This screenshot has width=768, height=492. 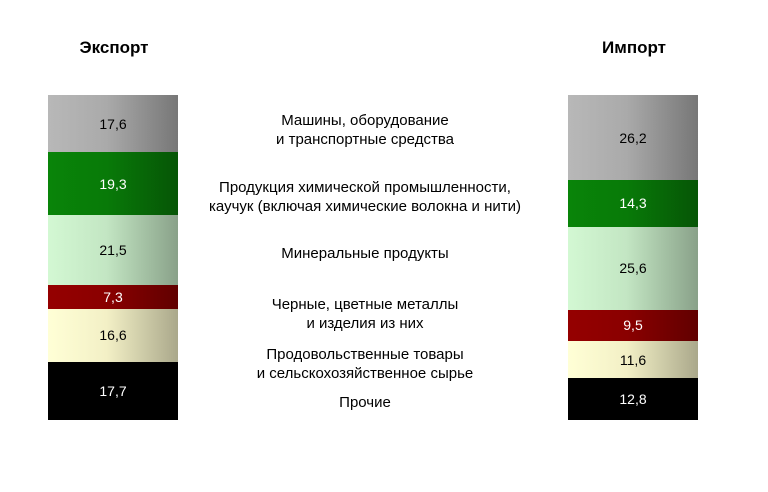 I want to click on export-bar: 17,6 19,3 21,5 7,3 16,6 17,7, so click(x=113, y=257).